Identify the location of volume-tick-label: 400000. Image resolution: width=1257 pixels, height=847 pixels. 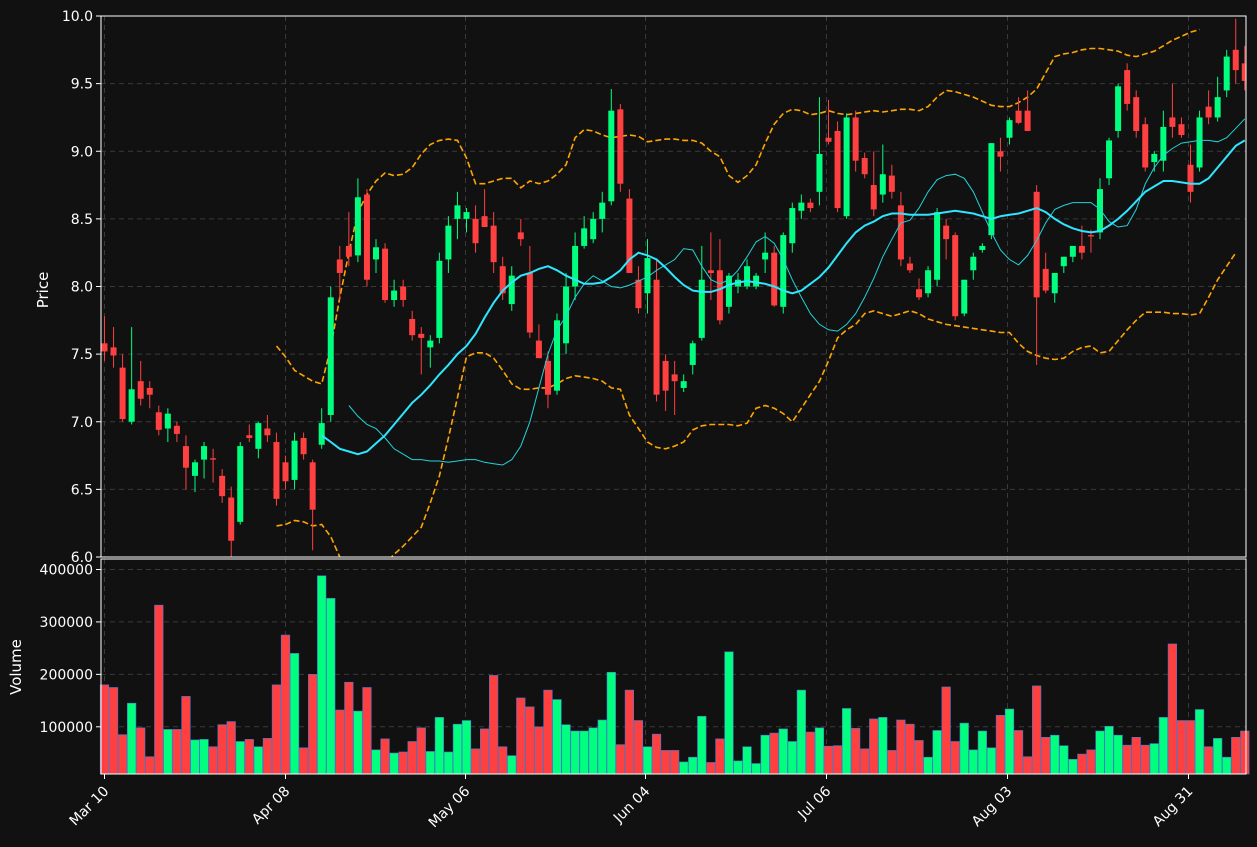
(66, 570).